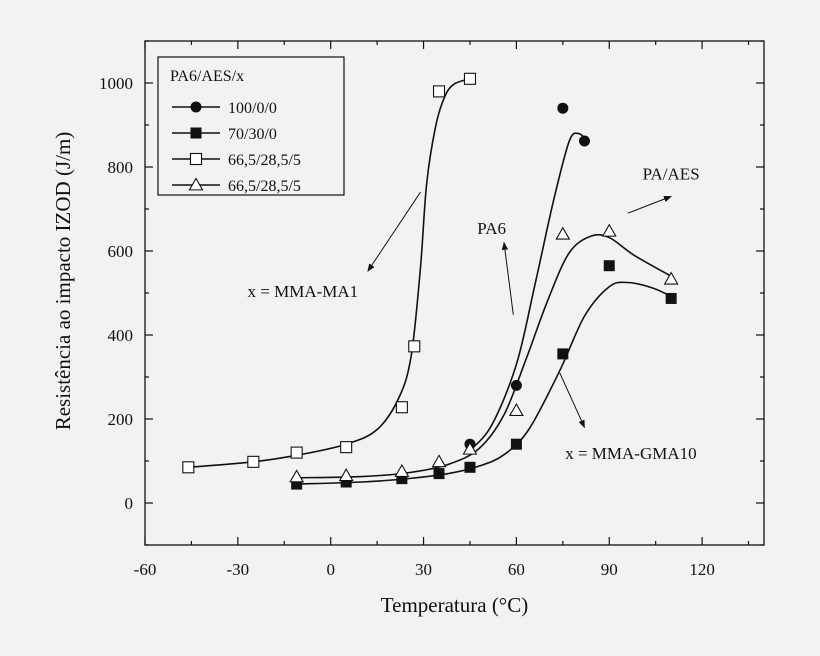  Describe the element at coordinates (671, 174) in the screenshot. I see `annotation-label-3: PA/AES` at that location.